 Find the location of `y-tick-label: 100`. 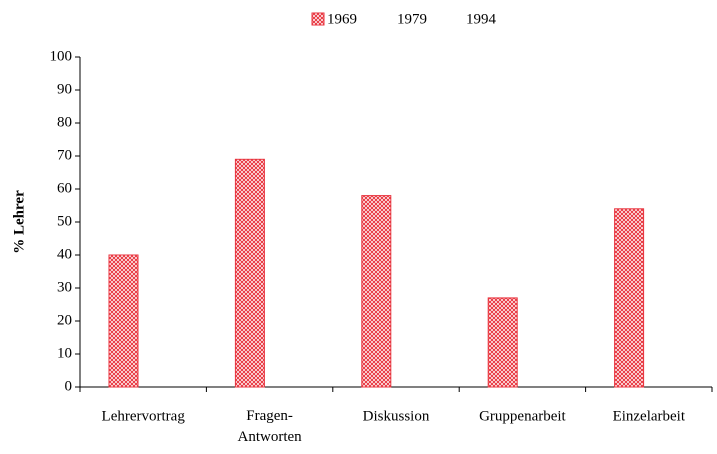

y-tick-label: 100 is located at coordinates (61, 56).